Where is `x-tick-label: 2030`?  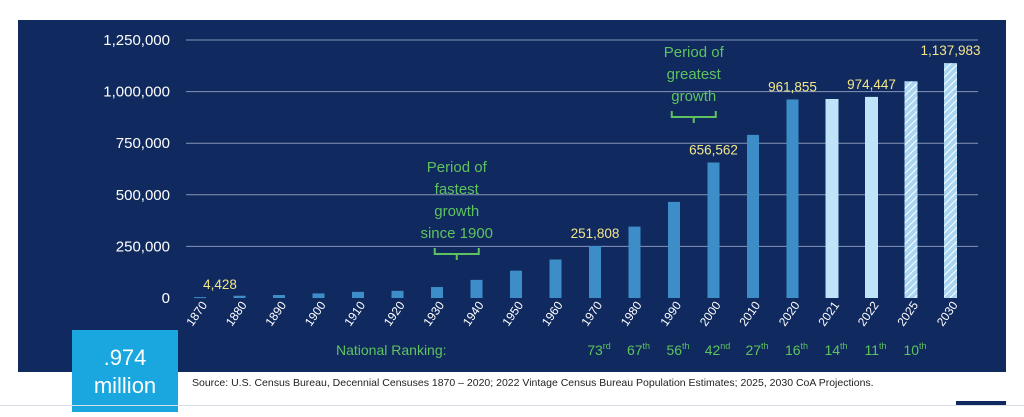
x-tick-label: 2030 is located at coordinates (947, 313).